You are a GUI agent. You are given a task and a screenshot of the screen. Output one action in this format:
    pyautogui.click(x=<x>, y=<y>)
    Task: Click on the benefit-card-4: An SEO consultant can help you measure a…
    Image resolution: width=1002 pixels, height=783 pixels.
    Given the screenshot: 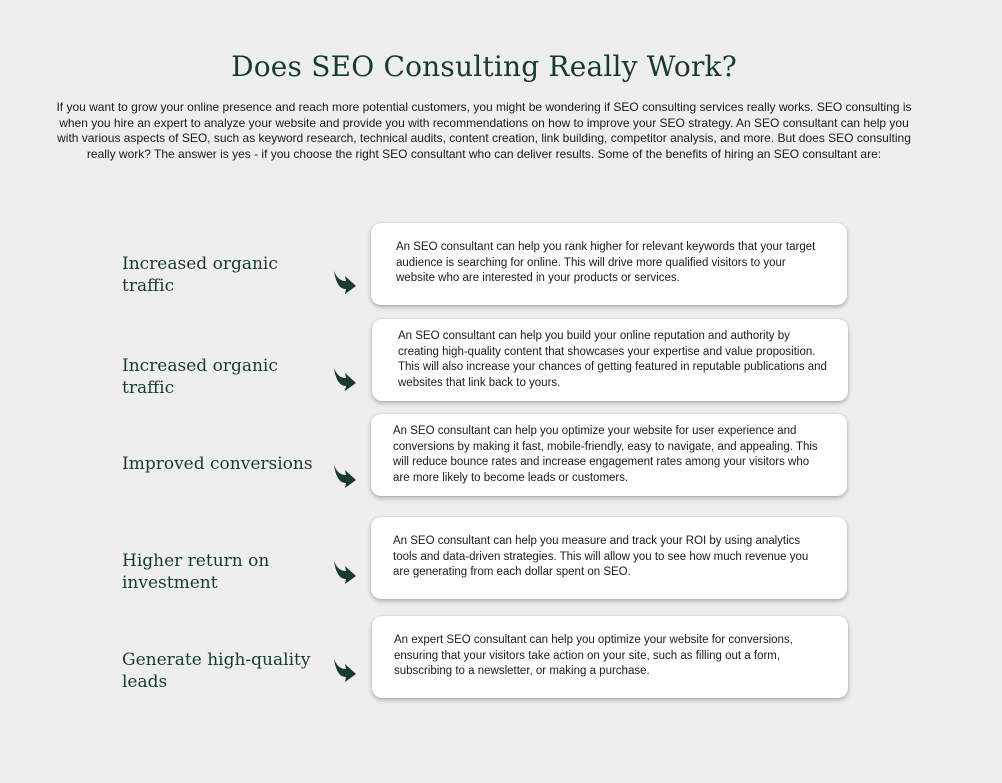 What is the action you would take?
    pyautogui.click(x=609, y=558)
    